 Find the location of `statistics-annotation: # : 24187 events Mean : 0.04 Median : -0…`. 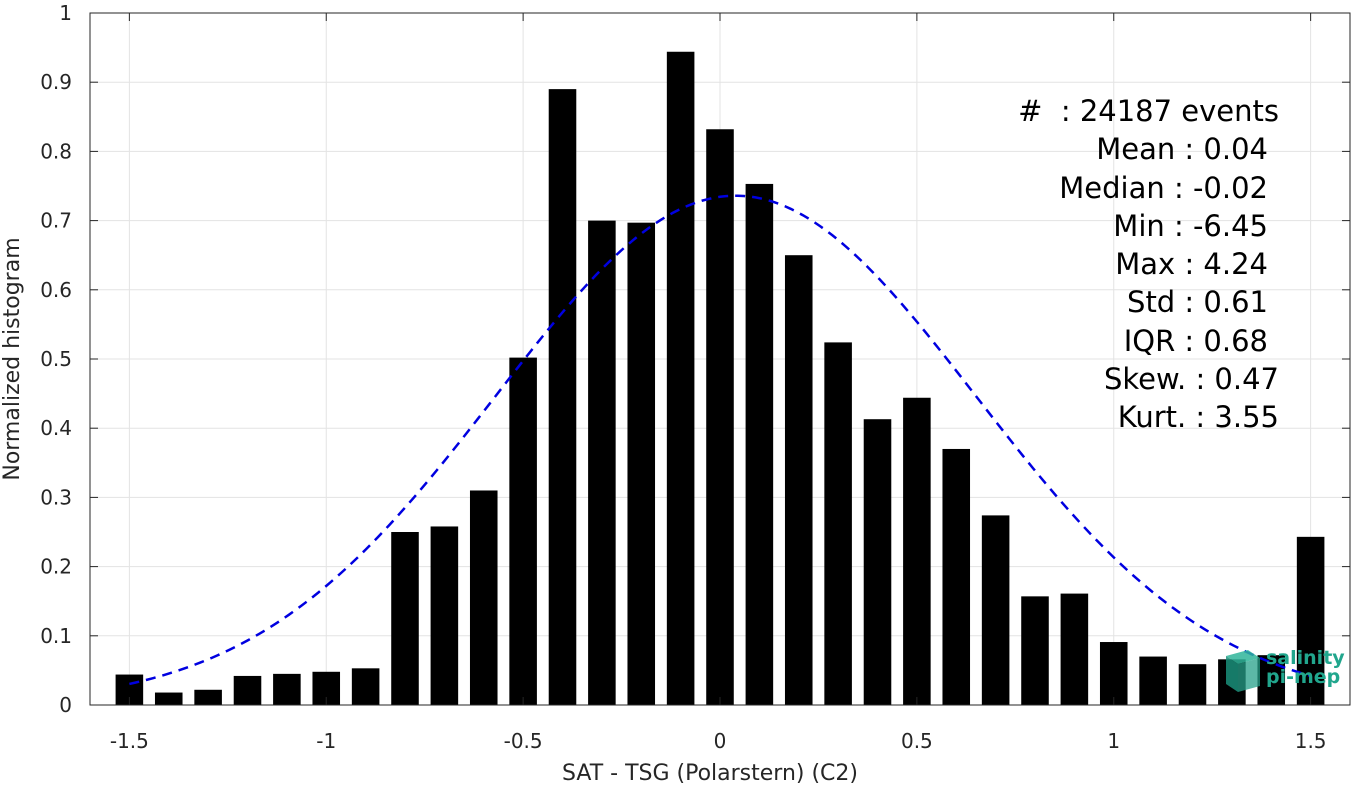

statistics-annotation: # : 24187 events Mean : 0.04 Median : -0… is located at coordinates (1148, 264).